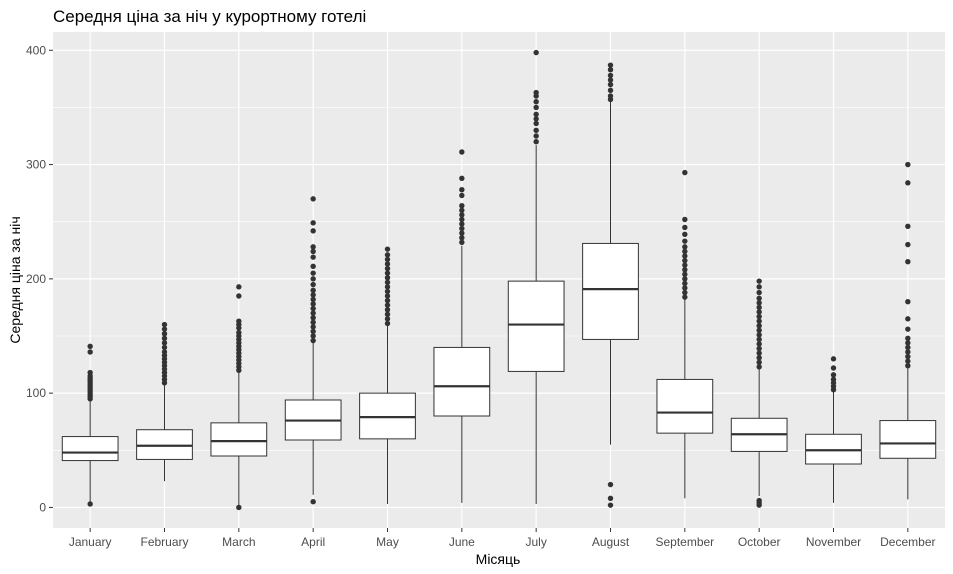 The image size is (953, 574). What do you see at coordinates (907, 542) in the screenshot?
I see `x-tick-label: December` at bounding box center [907, 542].